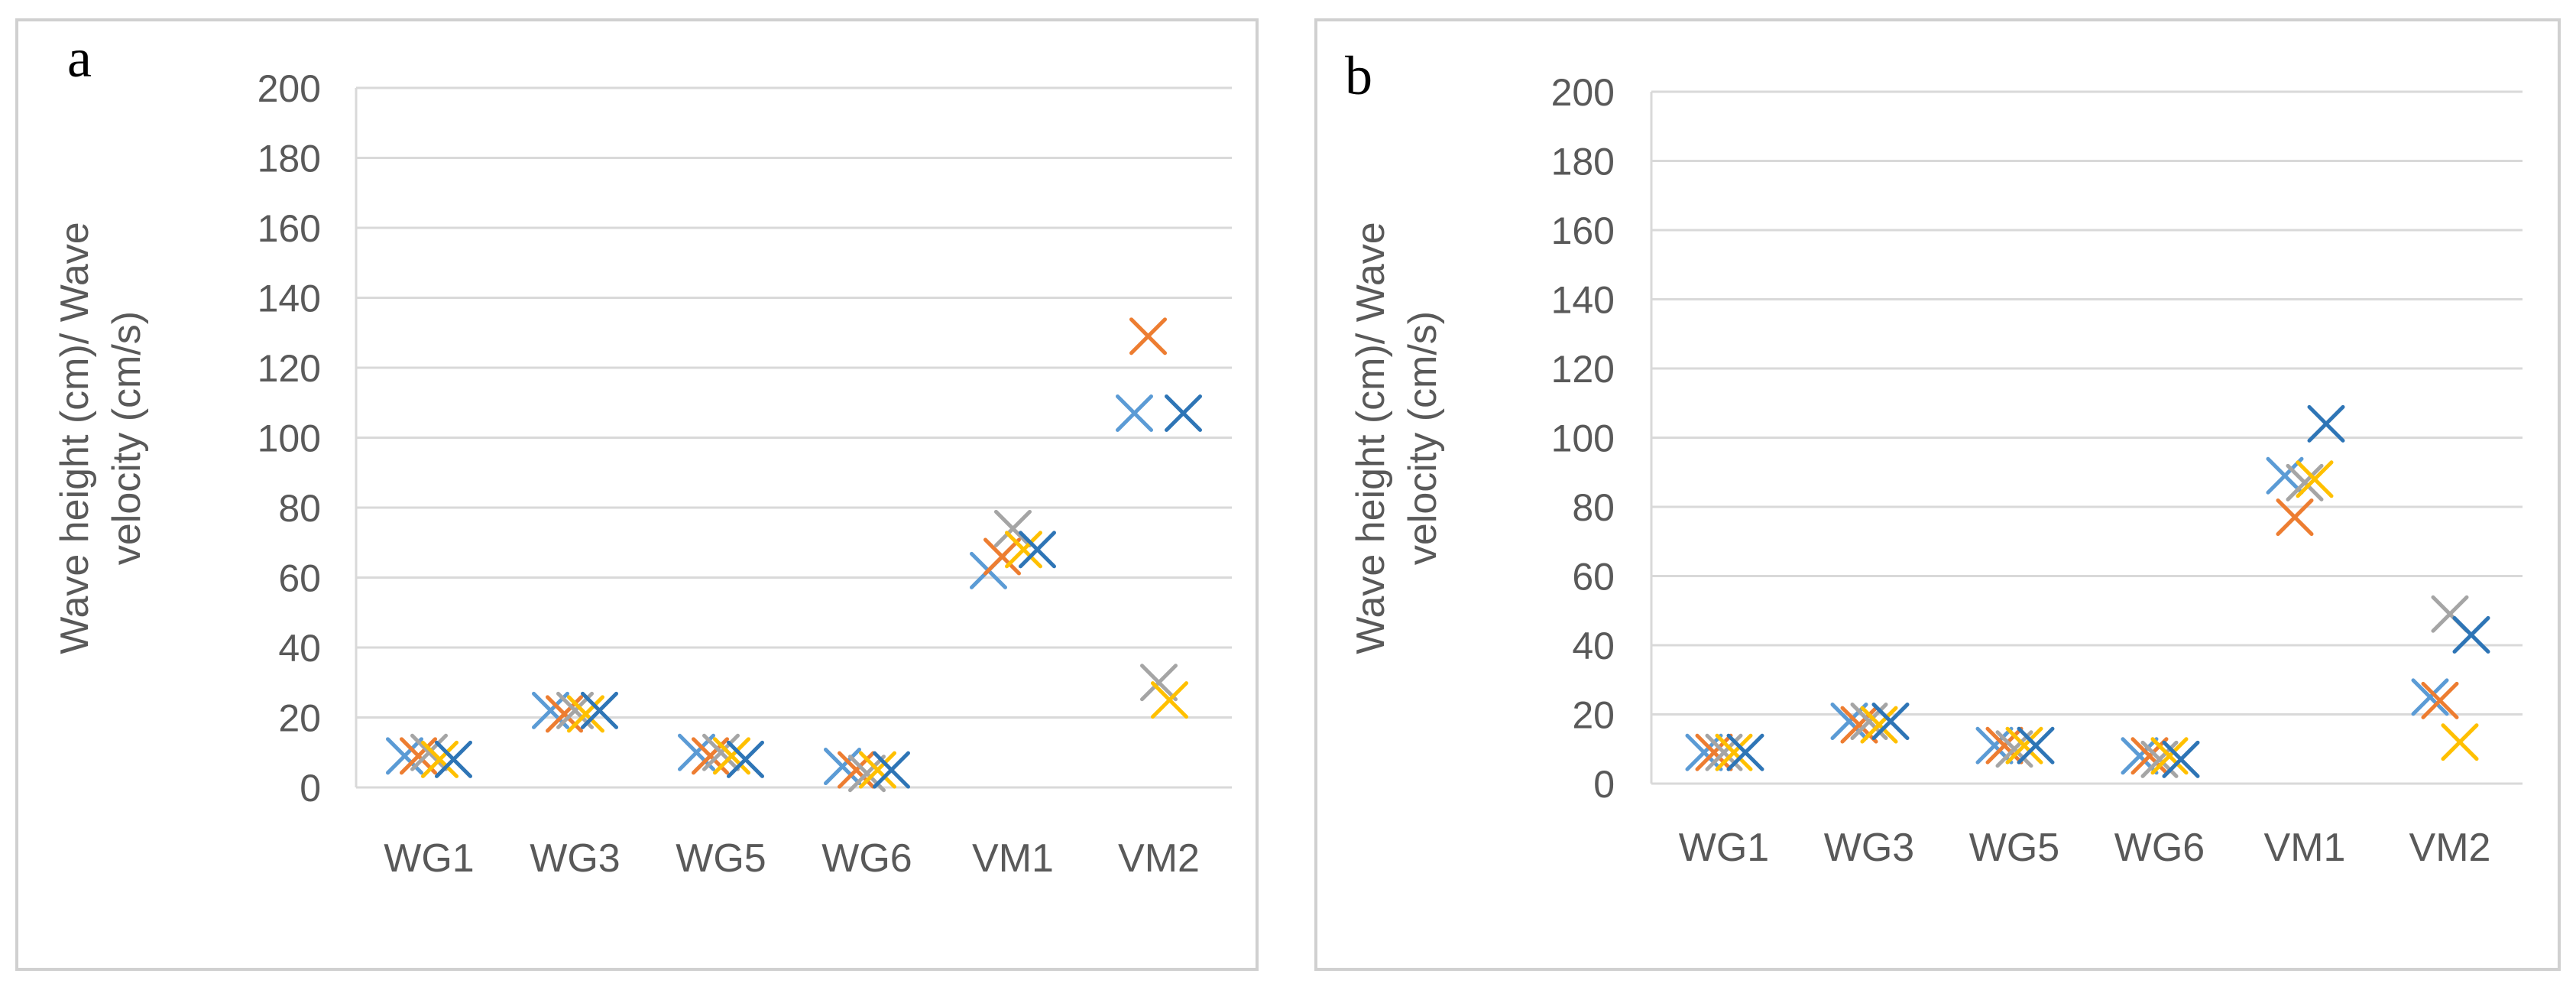 Image resolution: width=2576 pixels, height=990 pixels. I want to click on y-tick-label: 20, so click(1594, 716).